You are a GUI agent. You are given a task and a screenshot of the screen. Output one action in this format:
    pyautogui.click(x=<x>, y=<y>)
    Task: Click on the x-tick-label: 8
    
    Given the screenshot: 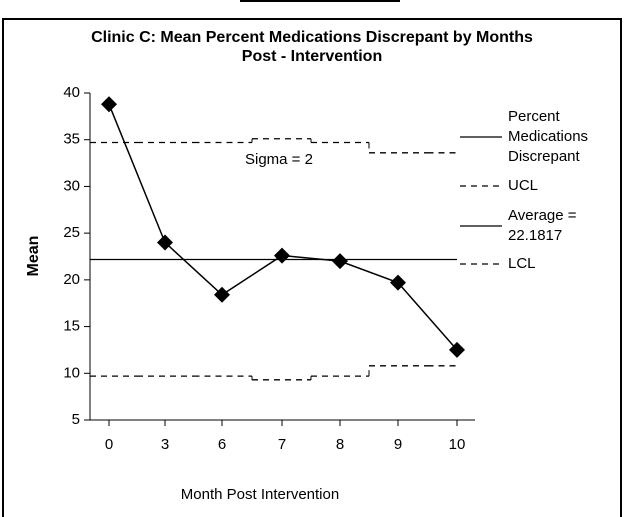 What is the action you would take?
    pyautogui.click(x=340, y=444)
    